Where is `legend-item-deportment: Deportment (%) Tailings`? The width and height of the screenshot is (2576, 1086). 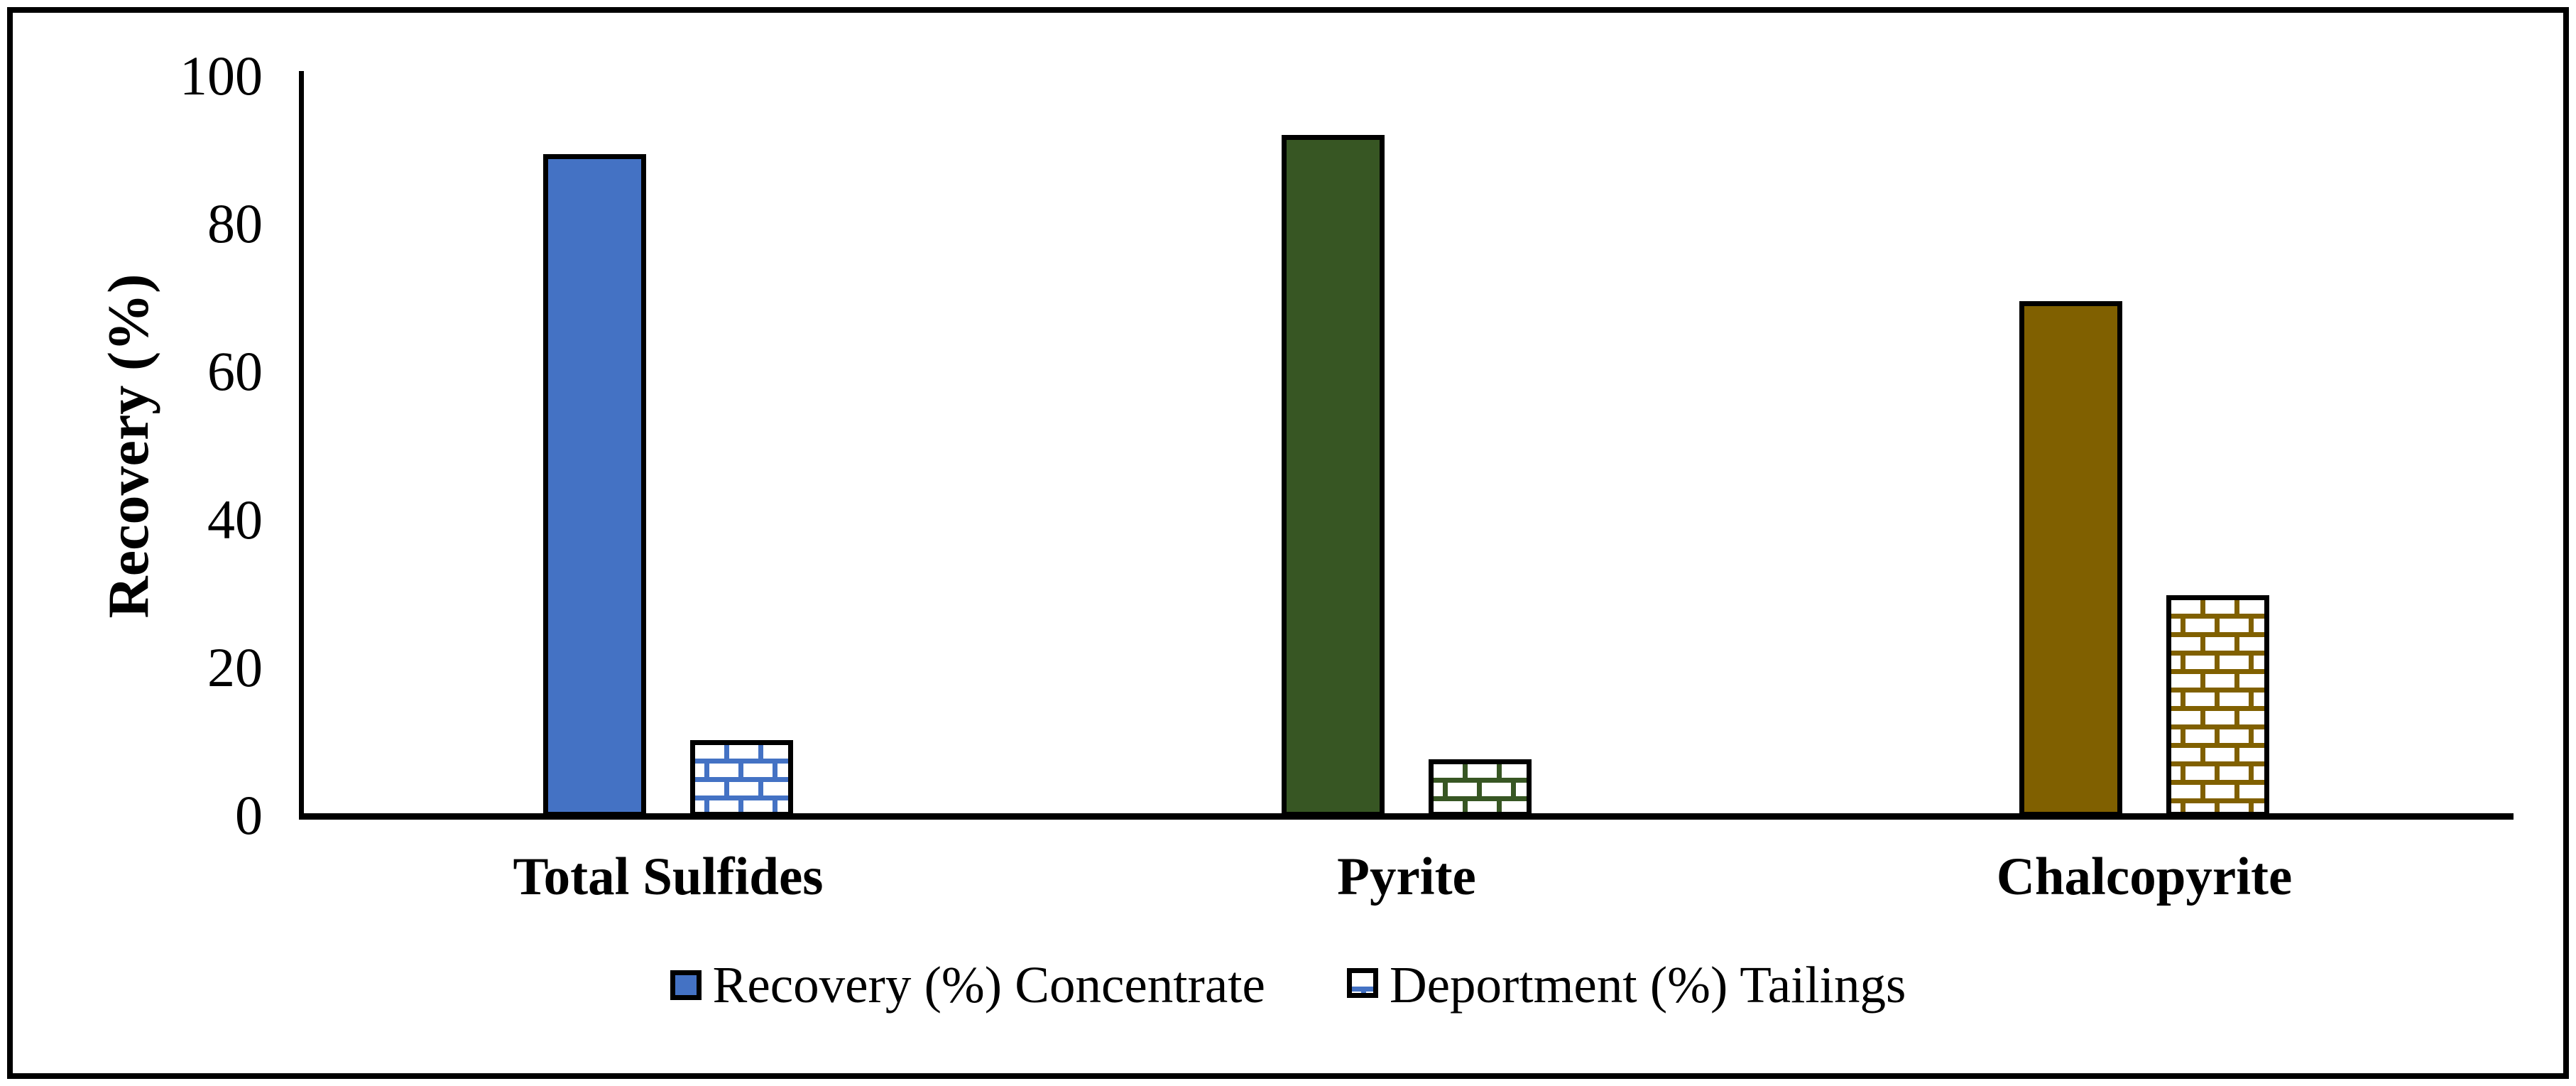 legend-item-deportment: Deportment (%) Tailings is located at coordinates (1626, 985).